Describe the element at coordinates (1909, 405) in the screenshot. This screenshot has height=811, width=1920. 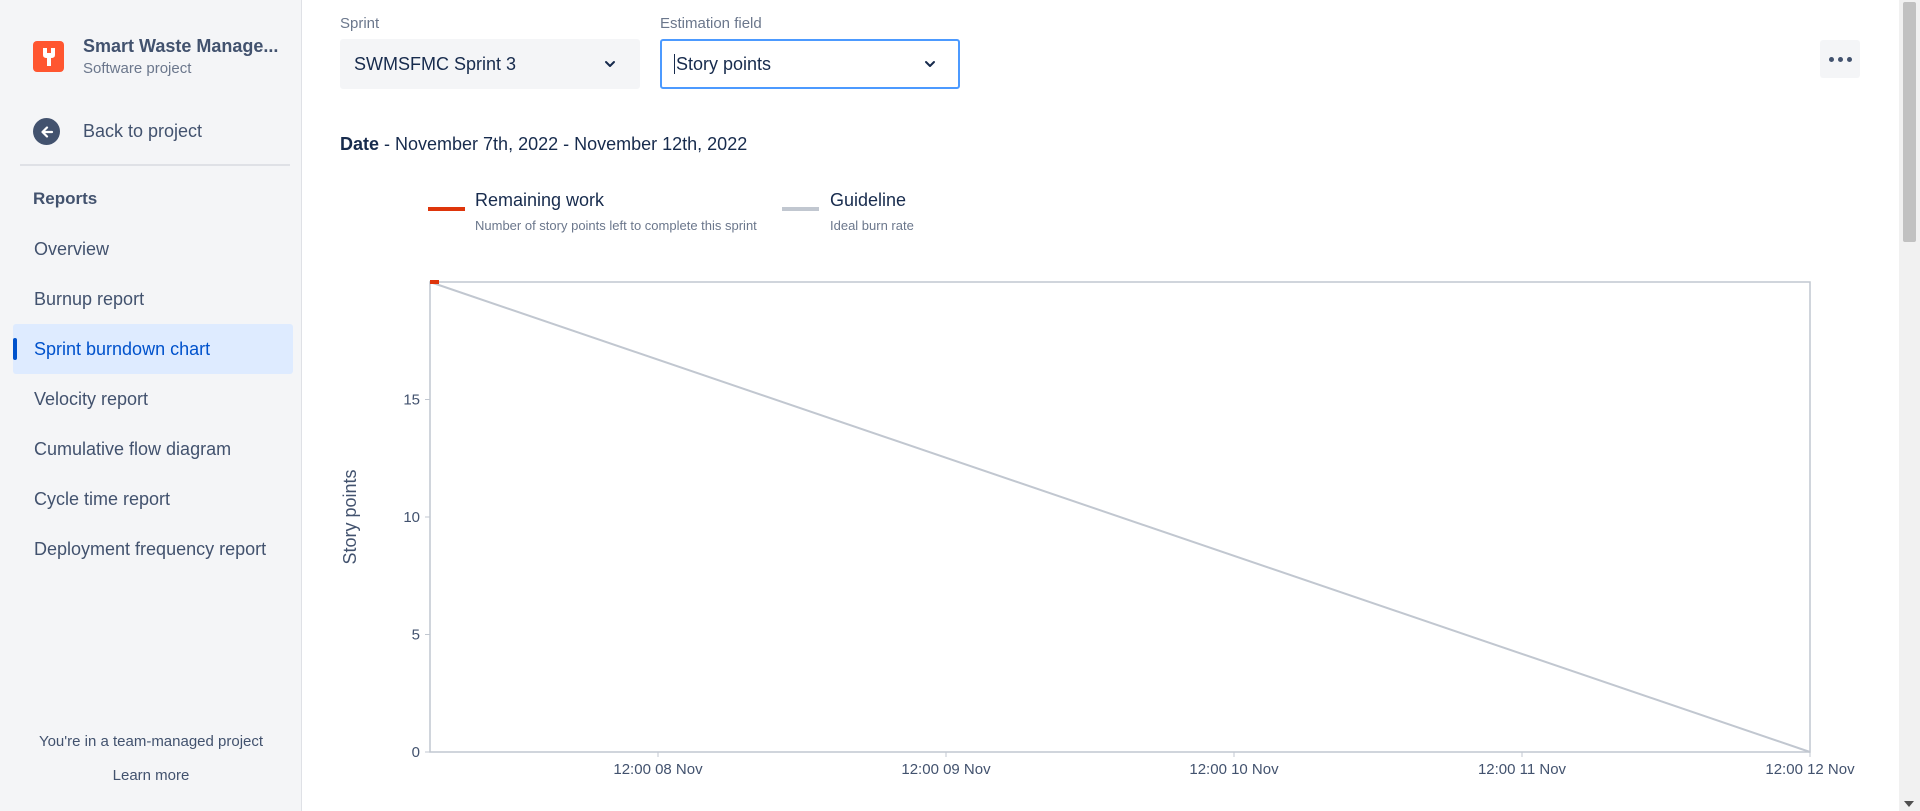
I see `vertical-scrollbar` at that location.